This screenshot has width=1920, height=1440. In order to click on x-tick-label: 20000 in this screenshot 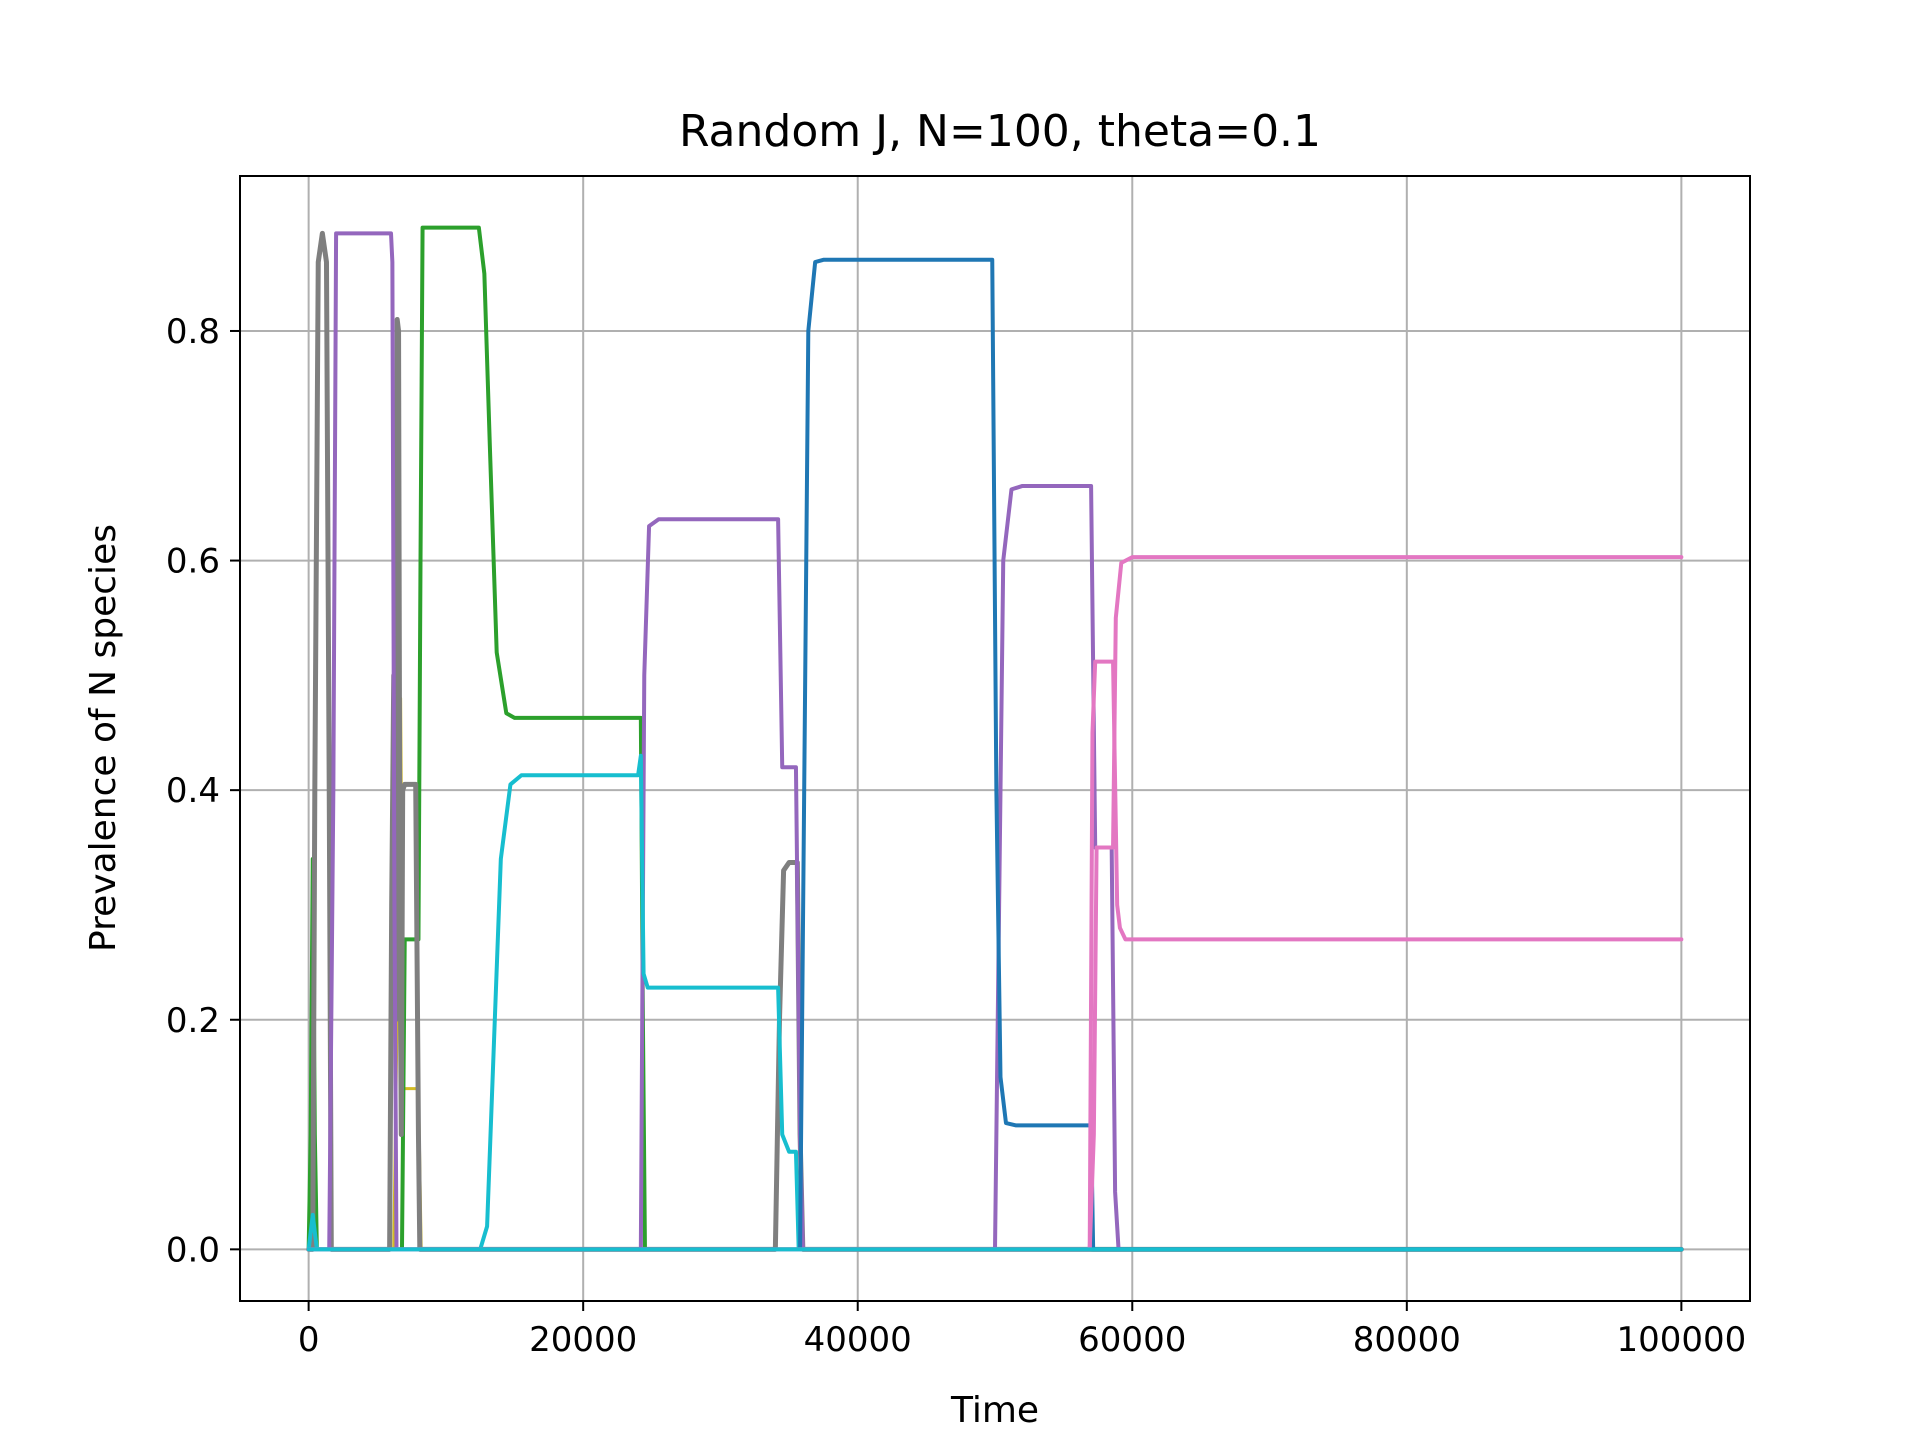, I will do `click(583, 1340)`.